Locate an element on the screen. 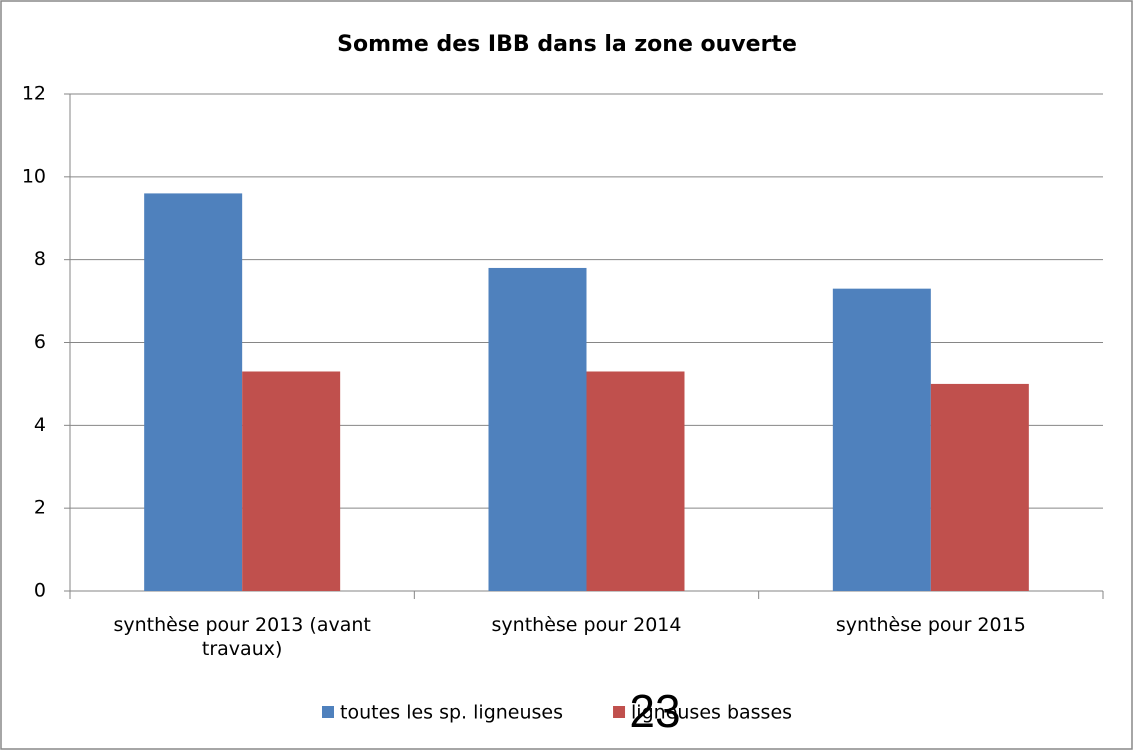 Image resolution: width=1134 pixels, height=752 pixels. y-tick-label: 12 is located at coordinates (34, 94).